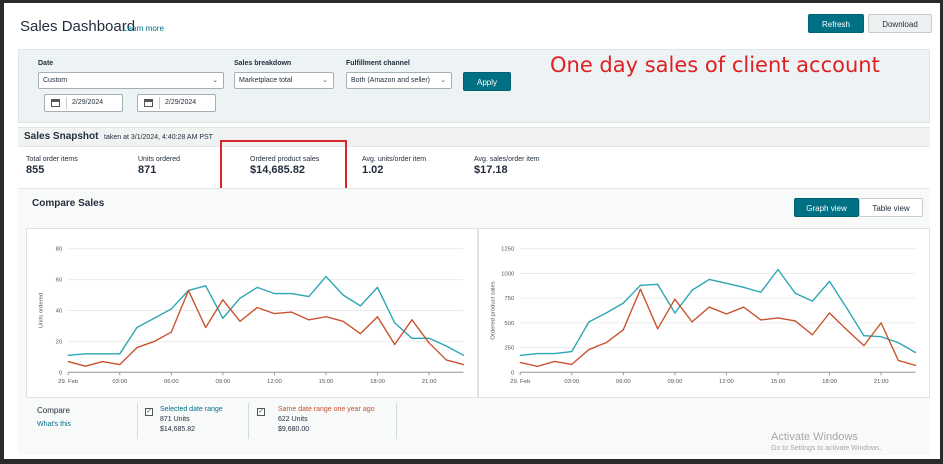  I want to click on sales-snapshot-title: Sales Snapshot, so click(61, 136).